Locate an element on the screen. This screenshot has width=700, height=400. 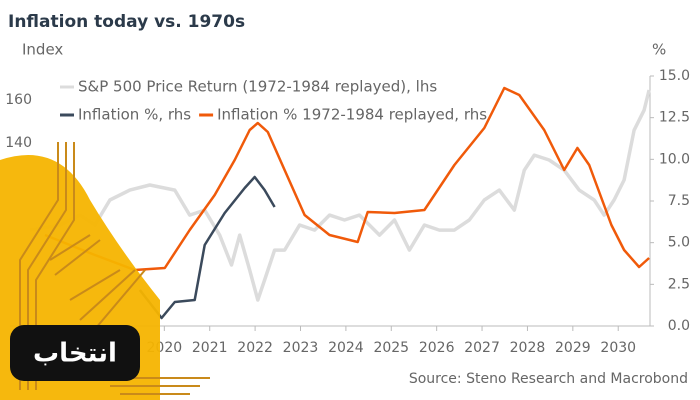
series-line is located at coordinates (207, 247).